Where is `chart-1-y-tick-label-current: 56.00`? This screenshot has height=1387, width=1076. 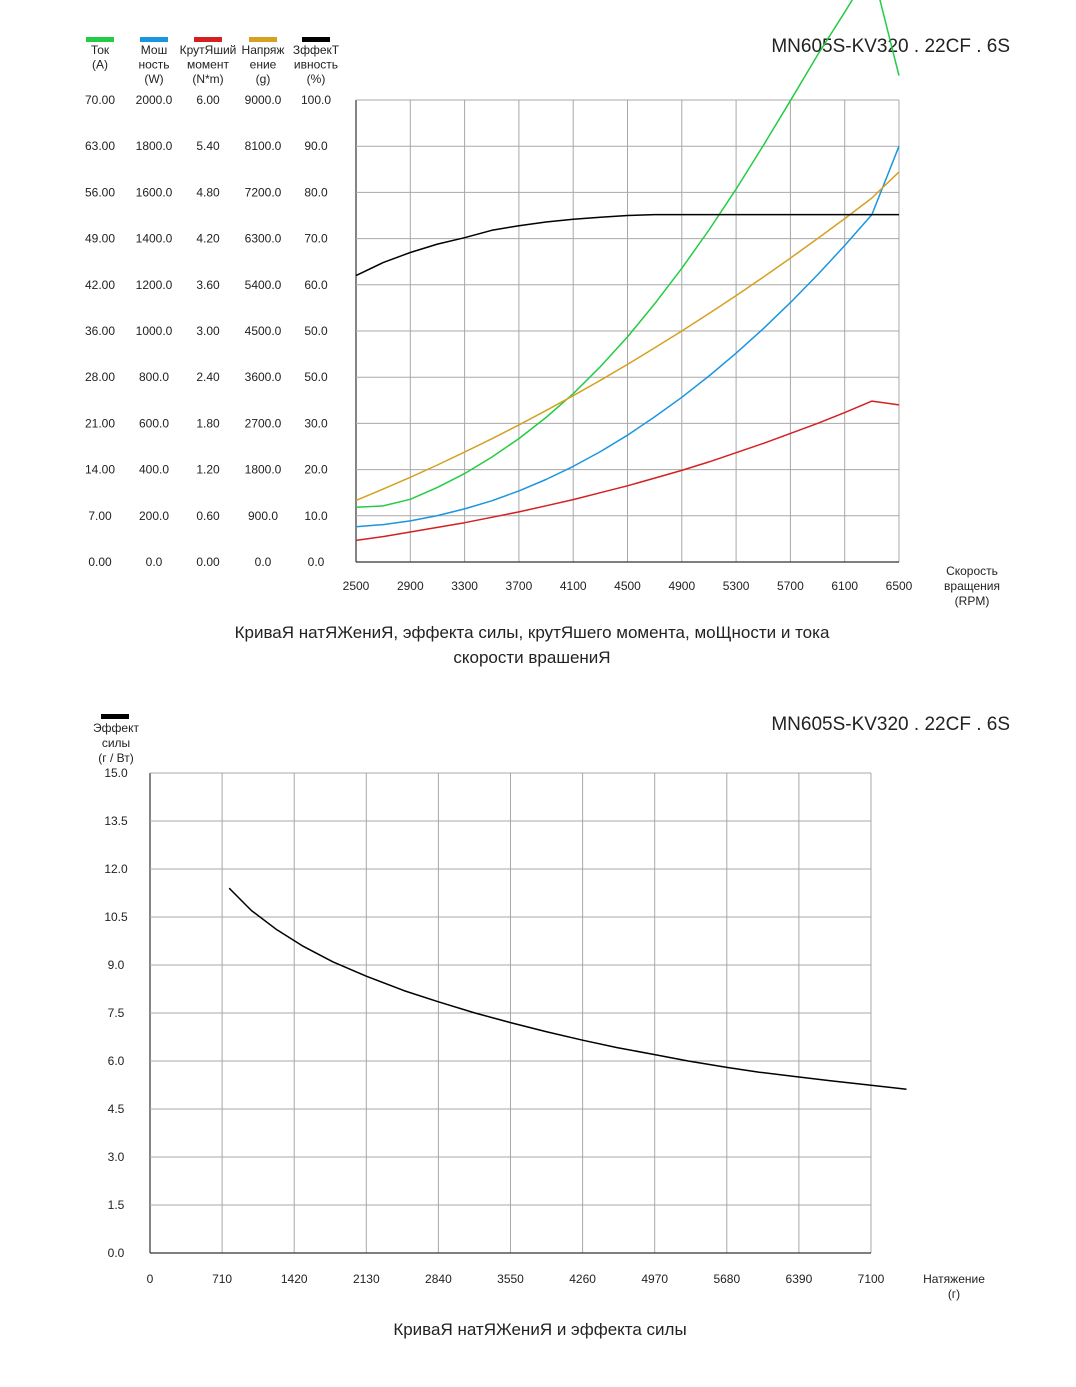 chart-1-y-tick-label-current: 56.00 is located at coordinates (100, 192).